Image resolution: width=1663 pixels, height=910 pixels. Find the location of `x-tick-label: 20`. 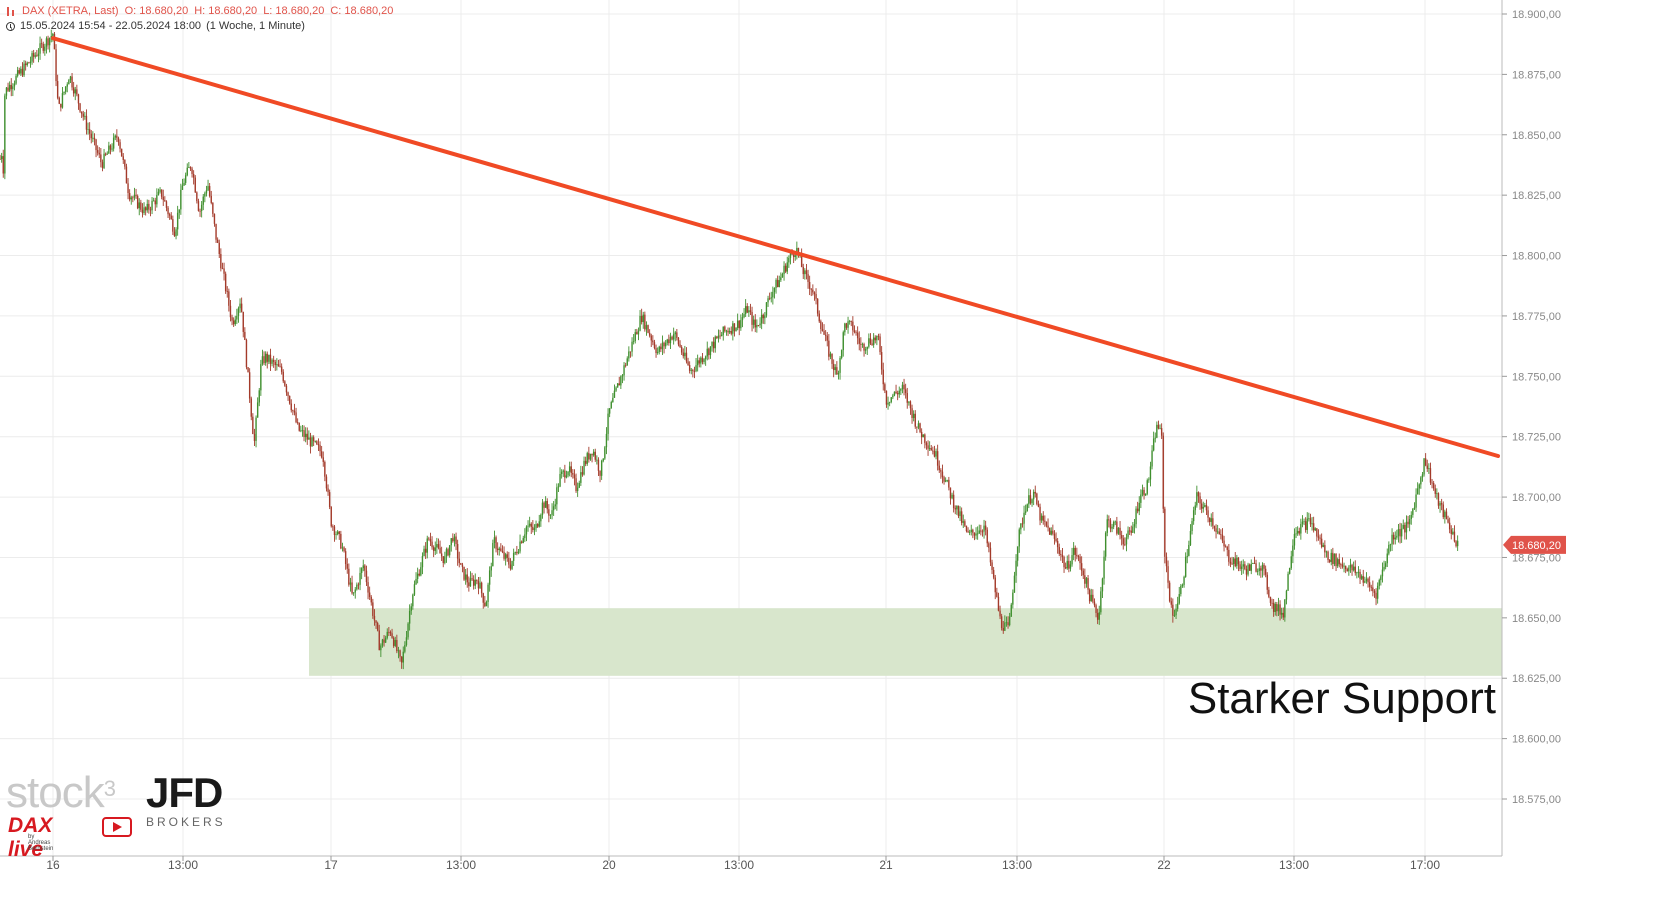

x-tick-label: 20 is located at coordinates (609, 865).